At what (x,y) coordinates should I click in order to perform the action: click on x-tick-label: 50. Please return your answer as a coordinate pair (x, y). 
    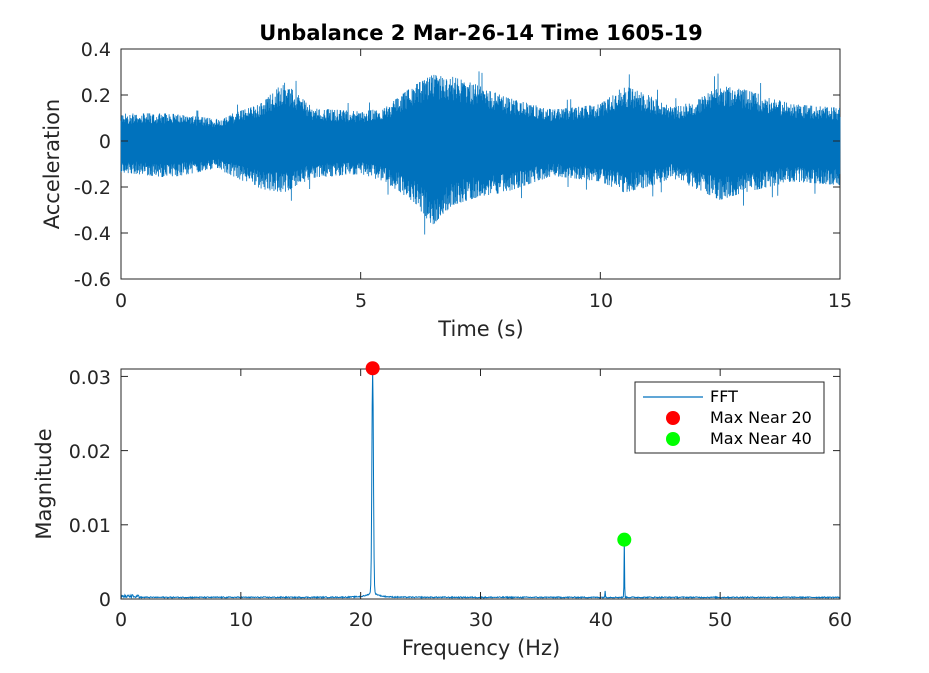
    Looking at the image, I should click on (720, 620).